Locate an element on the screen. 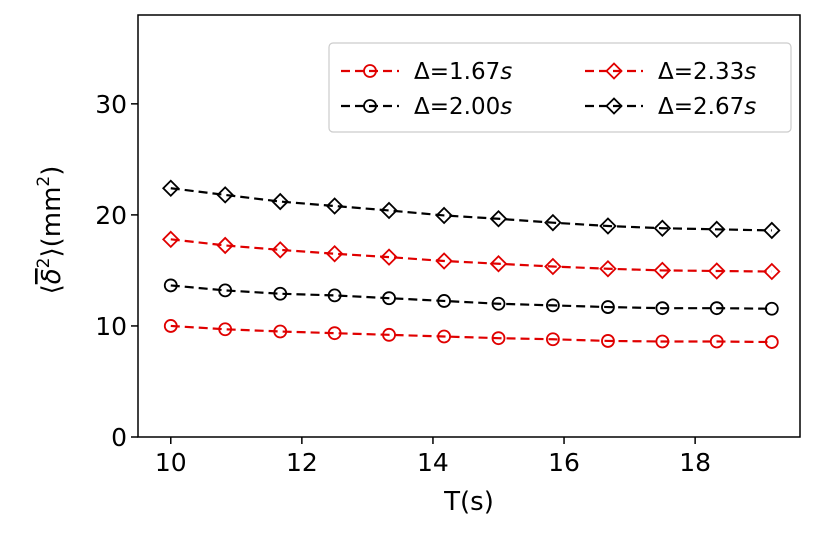 This screenshot has width=830, height=554. legend-item: Δ=2.00s is located at coordinates (426, 107).